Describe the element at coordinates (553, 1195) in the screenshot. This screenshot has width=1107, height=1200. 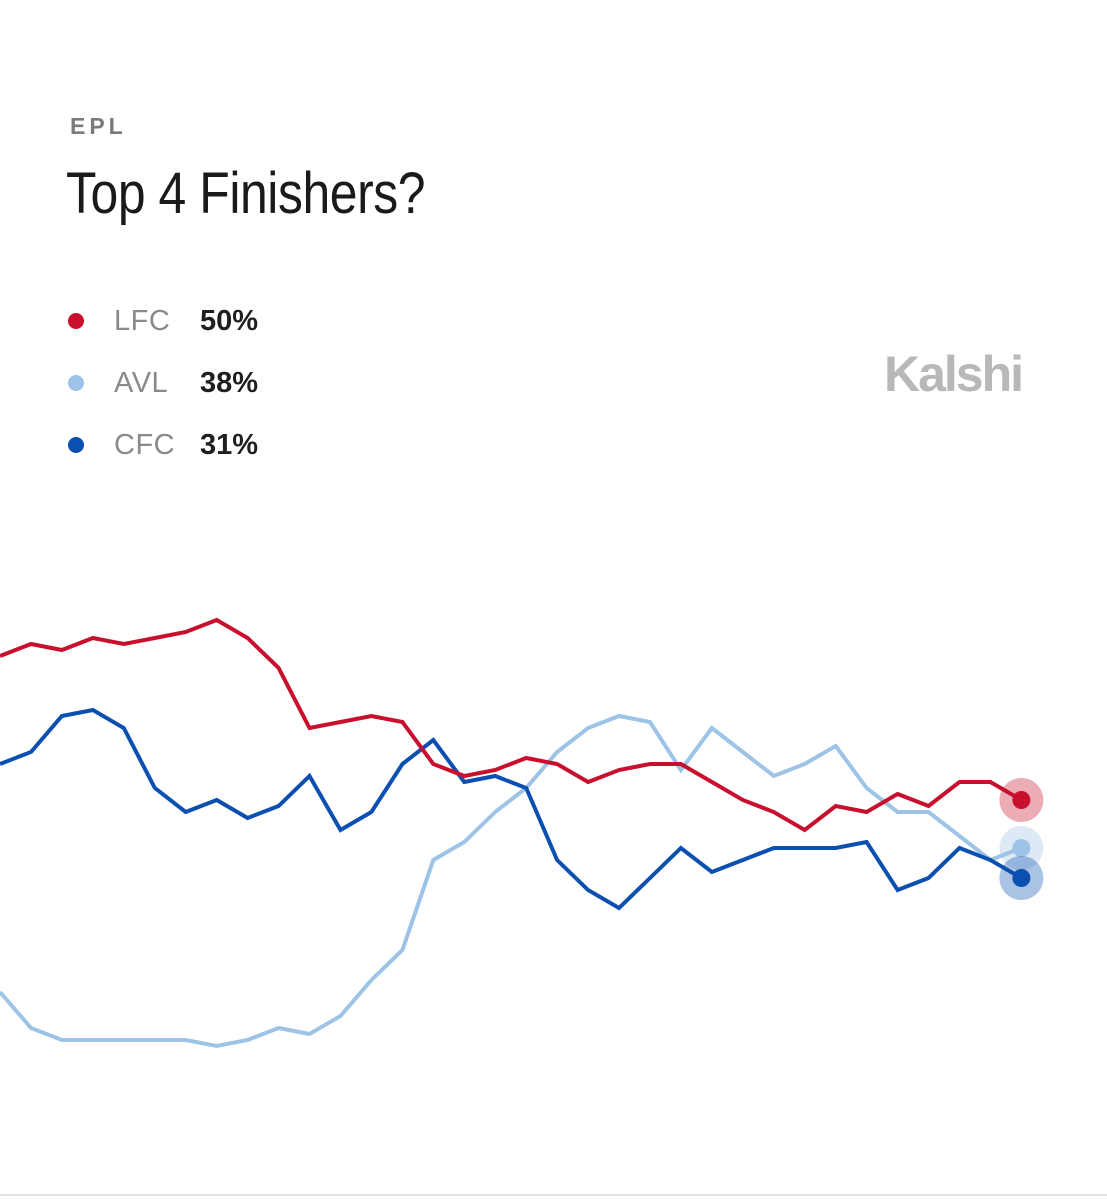
I see `bottom-divider` at that location.